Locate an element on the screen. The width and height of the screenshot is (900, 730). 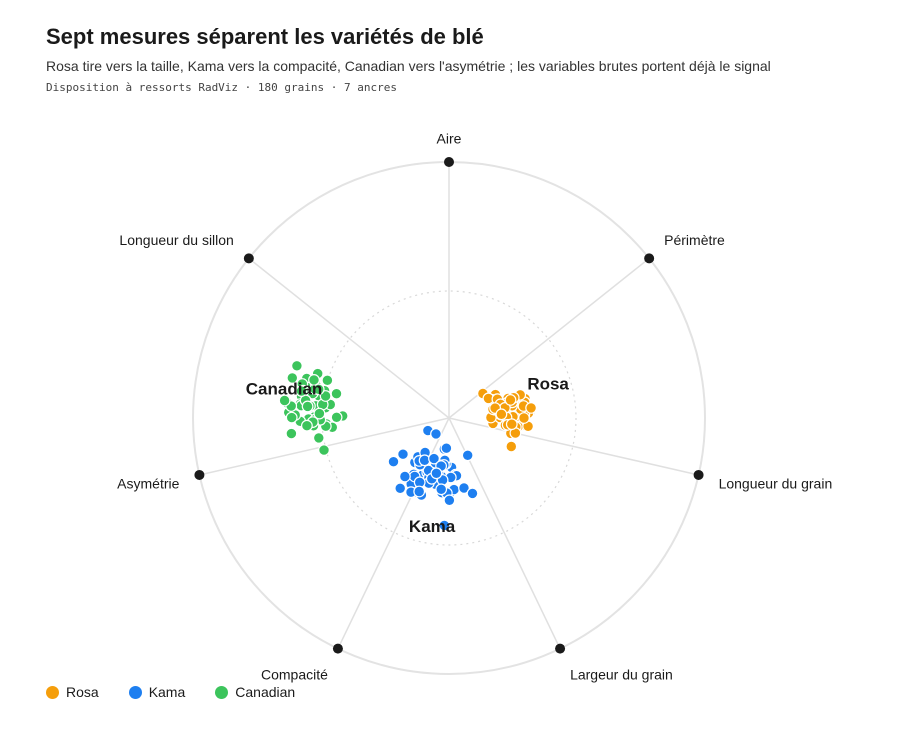
anchor-label: Longueur du grain is located at coordinates (776, 484).